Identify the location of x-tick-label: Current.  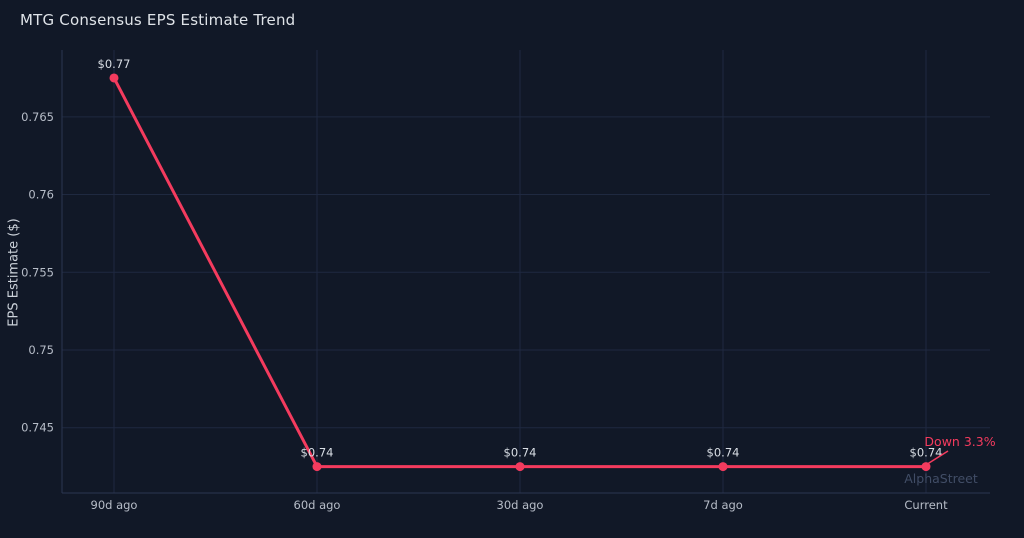
(926, 505).